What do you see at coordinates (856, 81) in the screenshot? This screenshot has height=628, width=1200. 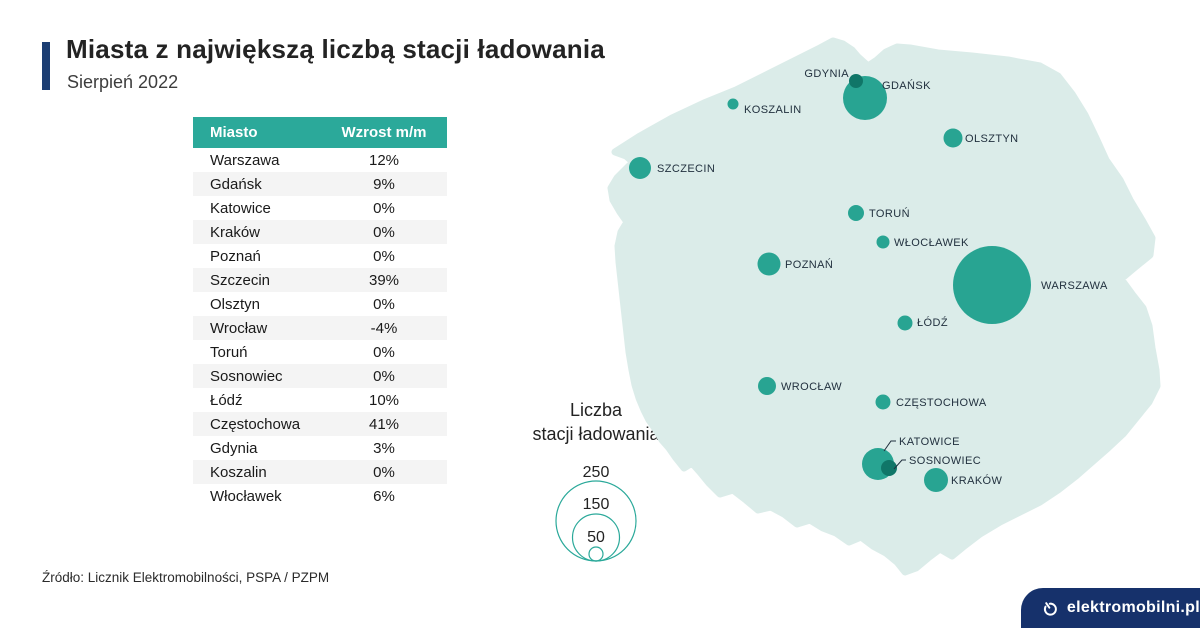 I see `bubble-gdynia` at bounding box center [856, 81].